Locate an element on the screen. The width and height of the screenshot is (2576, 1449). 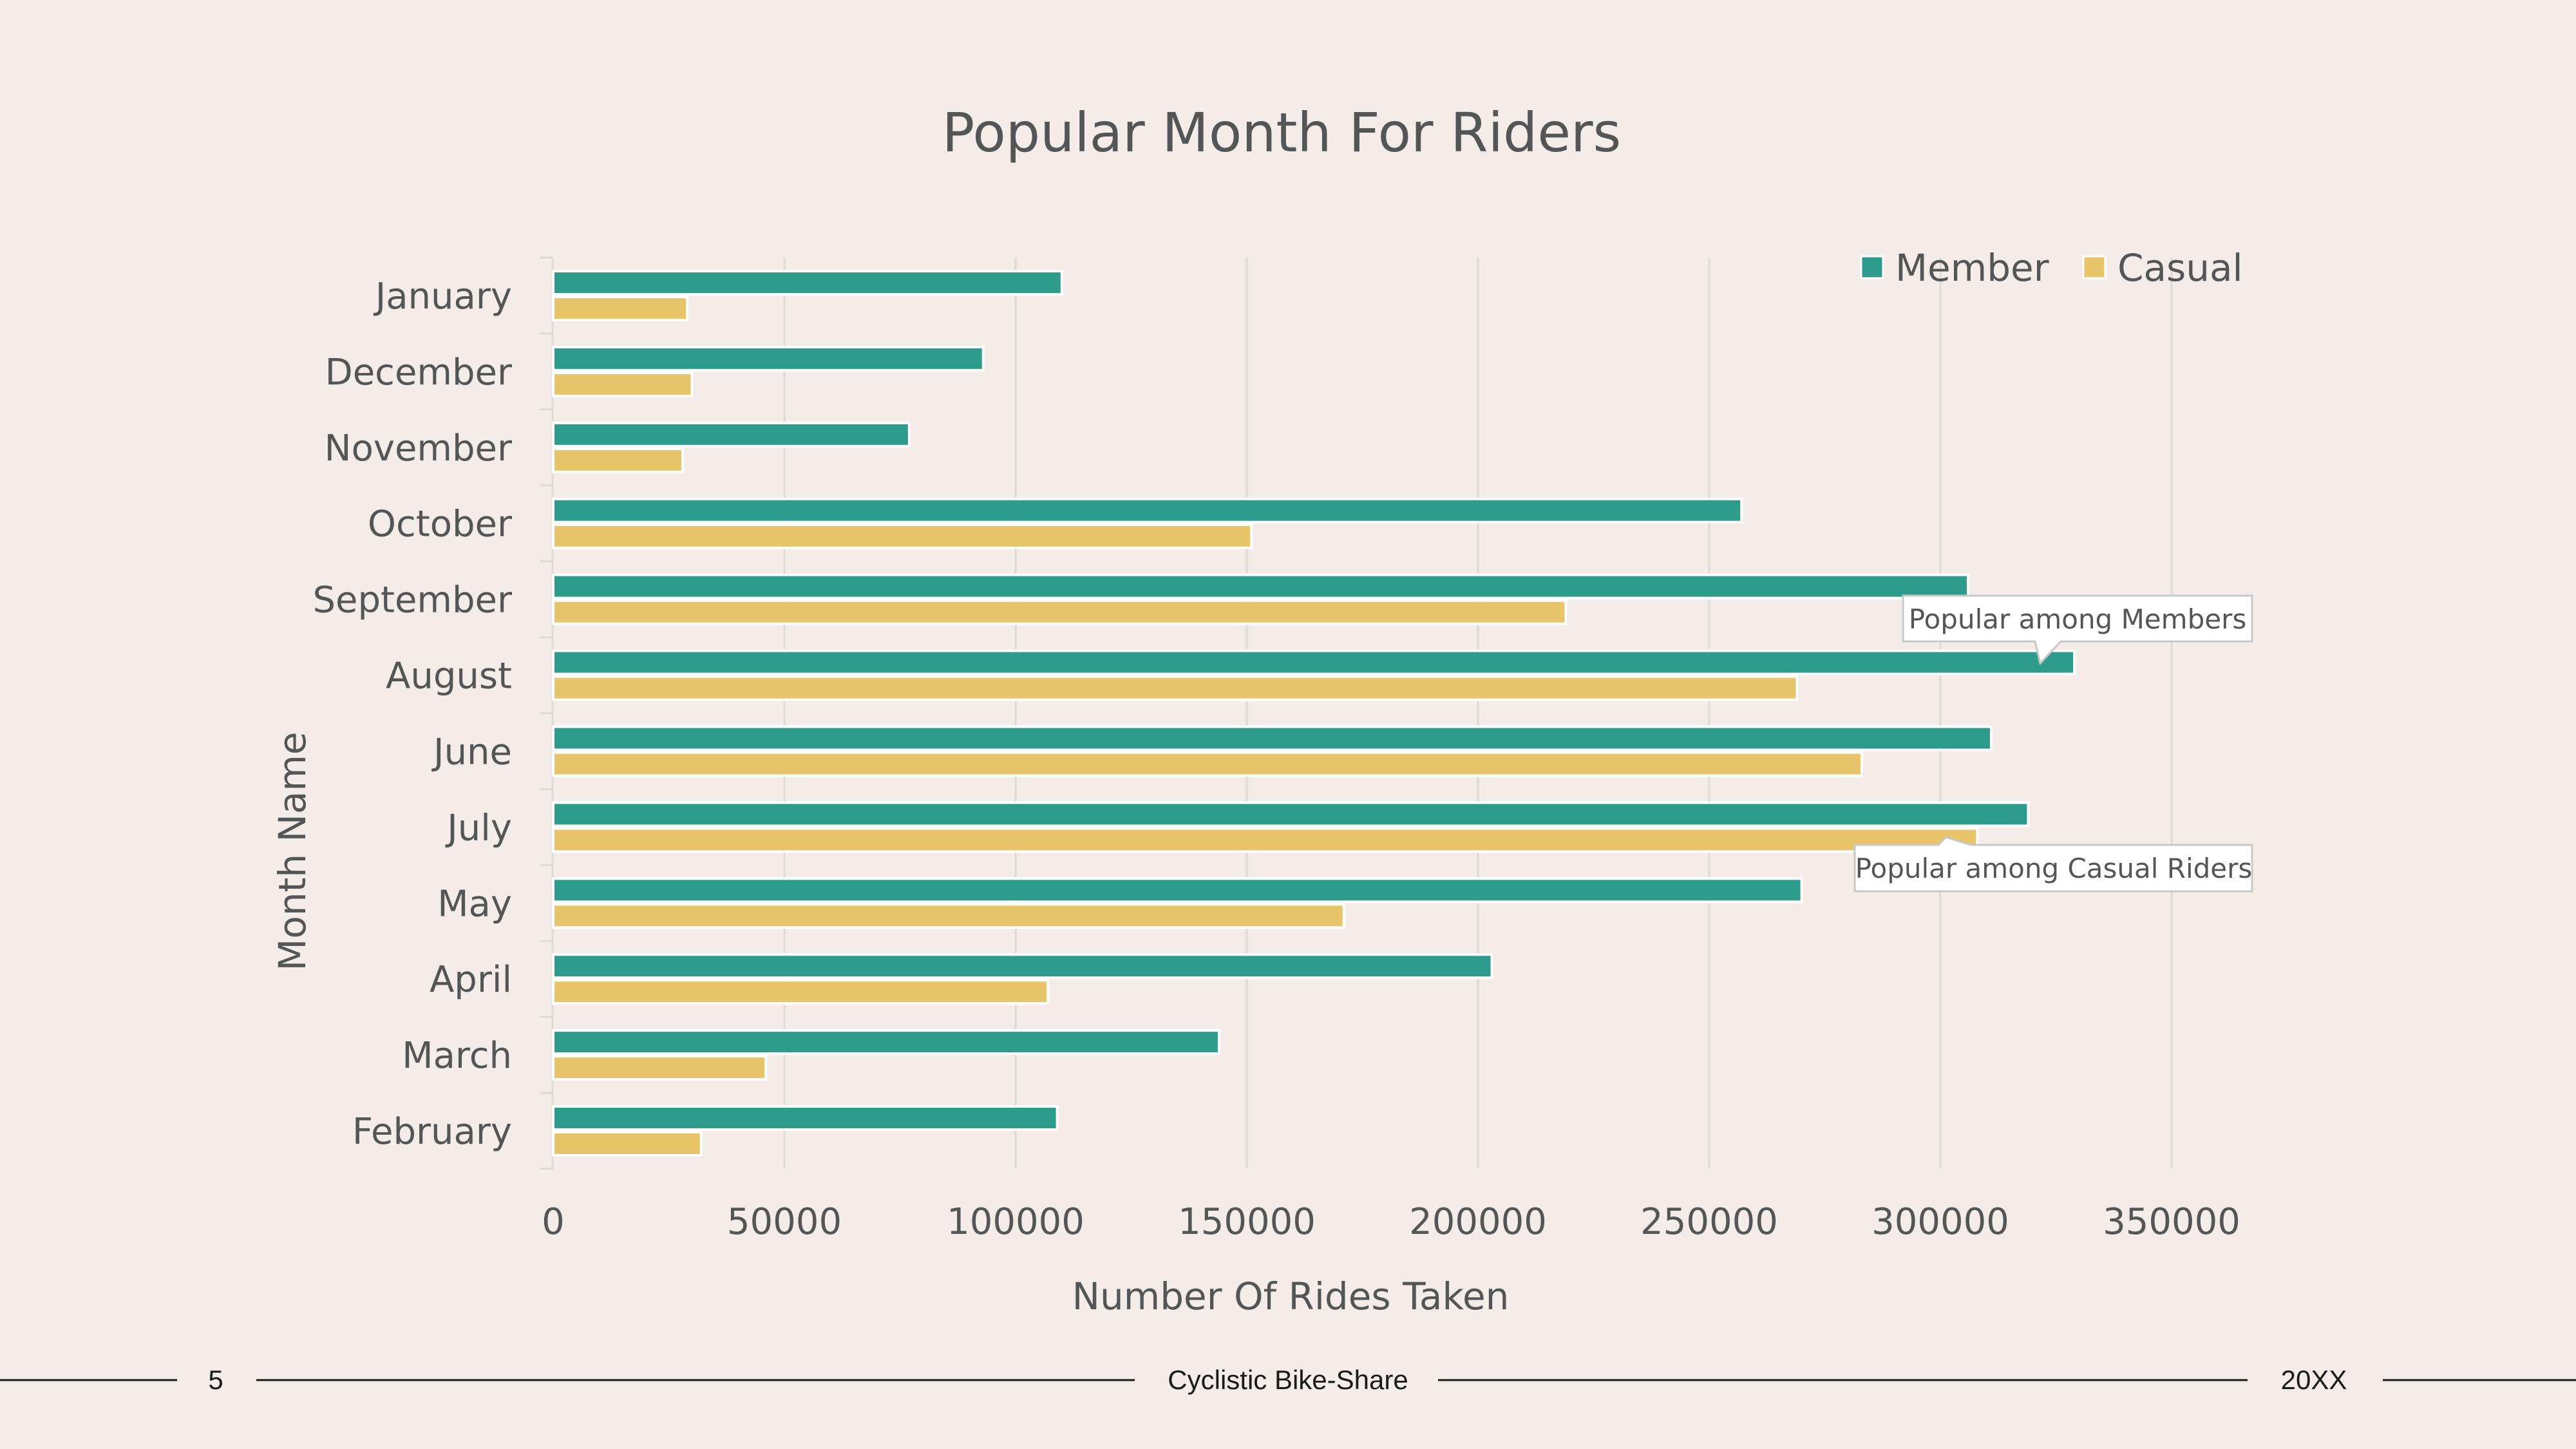
chart-title: Popular Month For Riders is located at coordinates (1282, 132).